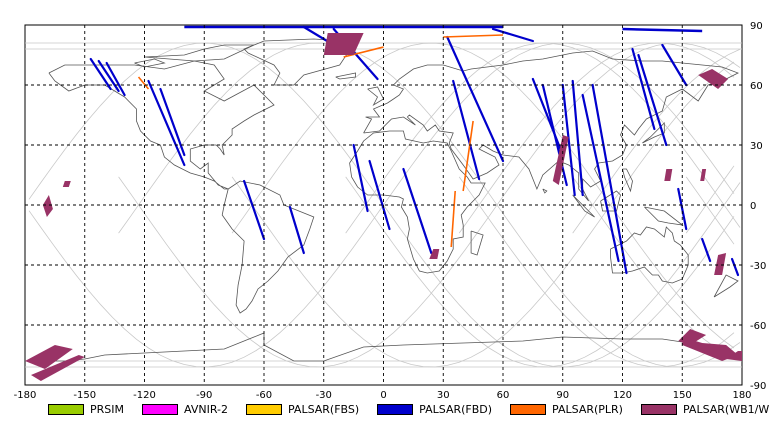  I want to click on lon-tick-label: 120, so click(622, 395).